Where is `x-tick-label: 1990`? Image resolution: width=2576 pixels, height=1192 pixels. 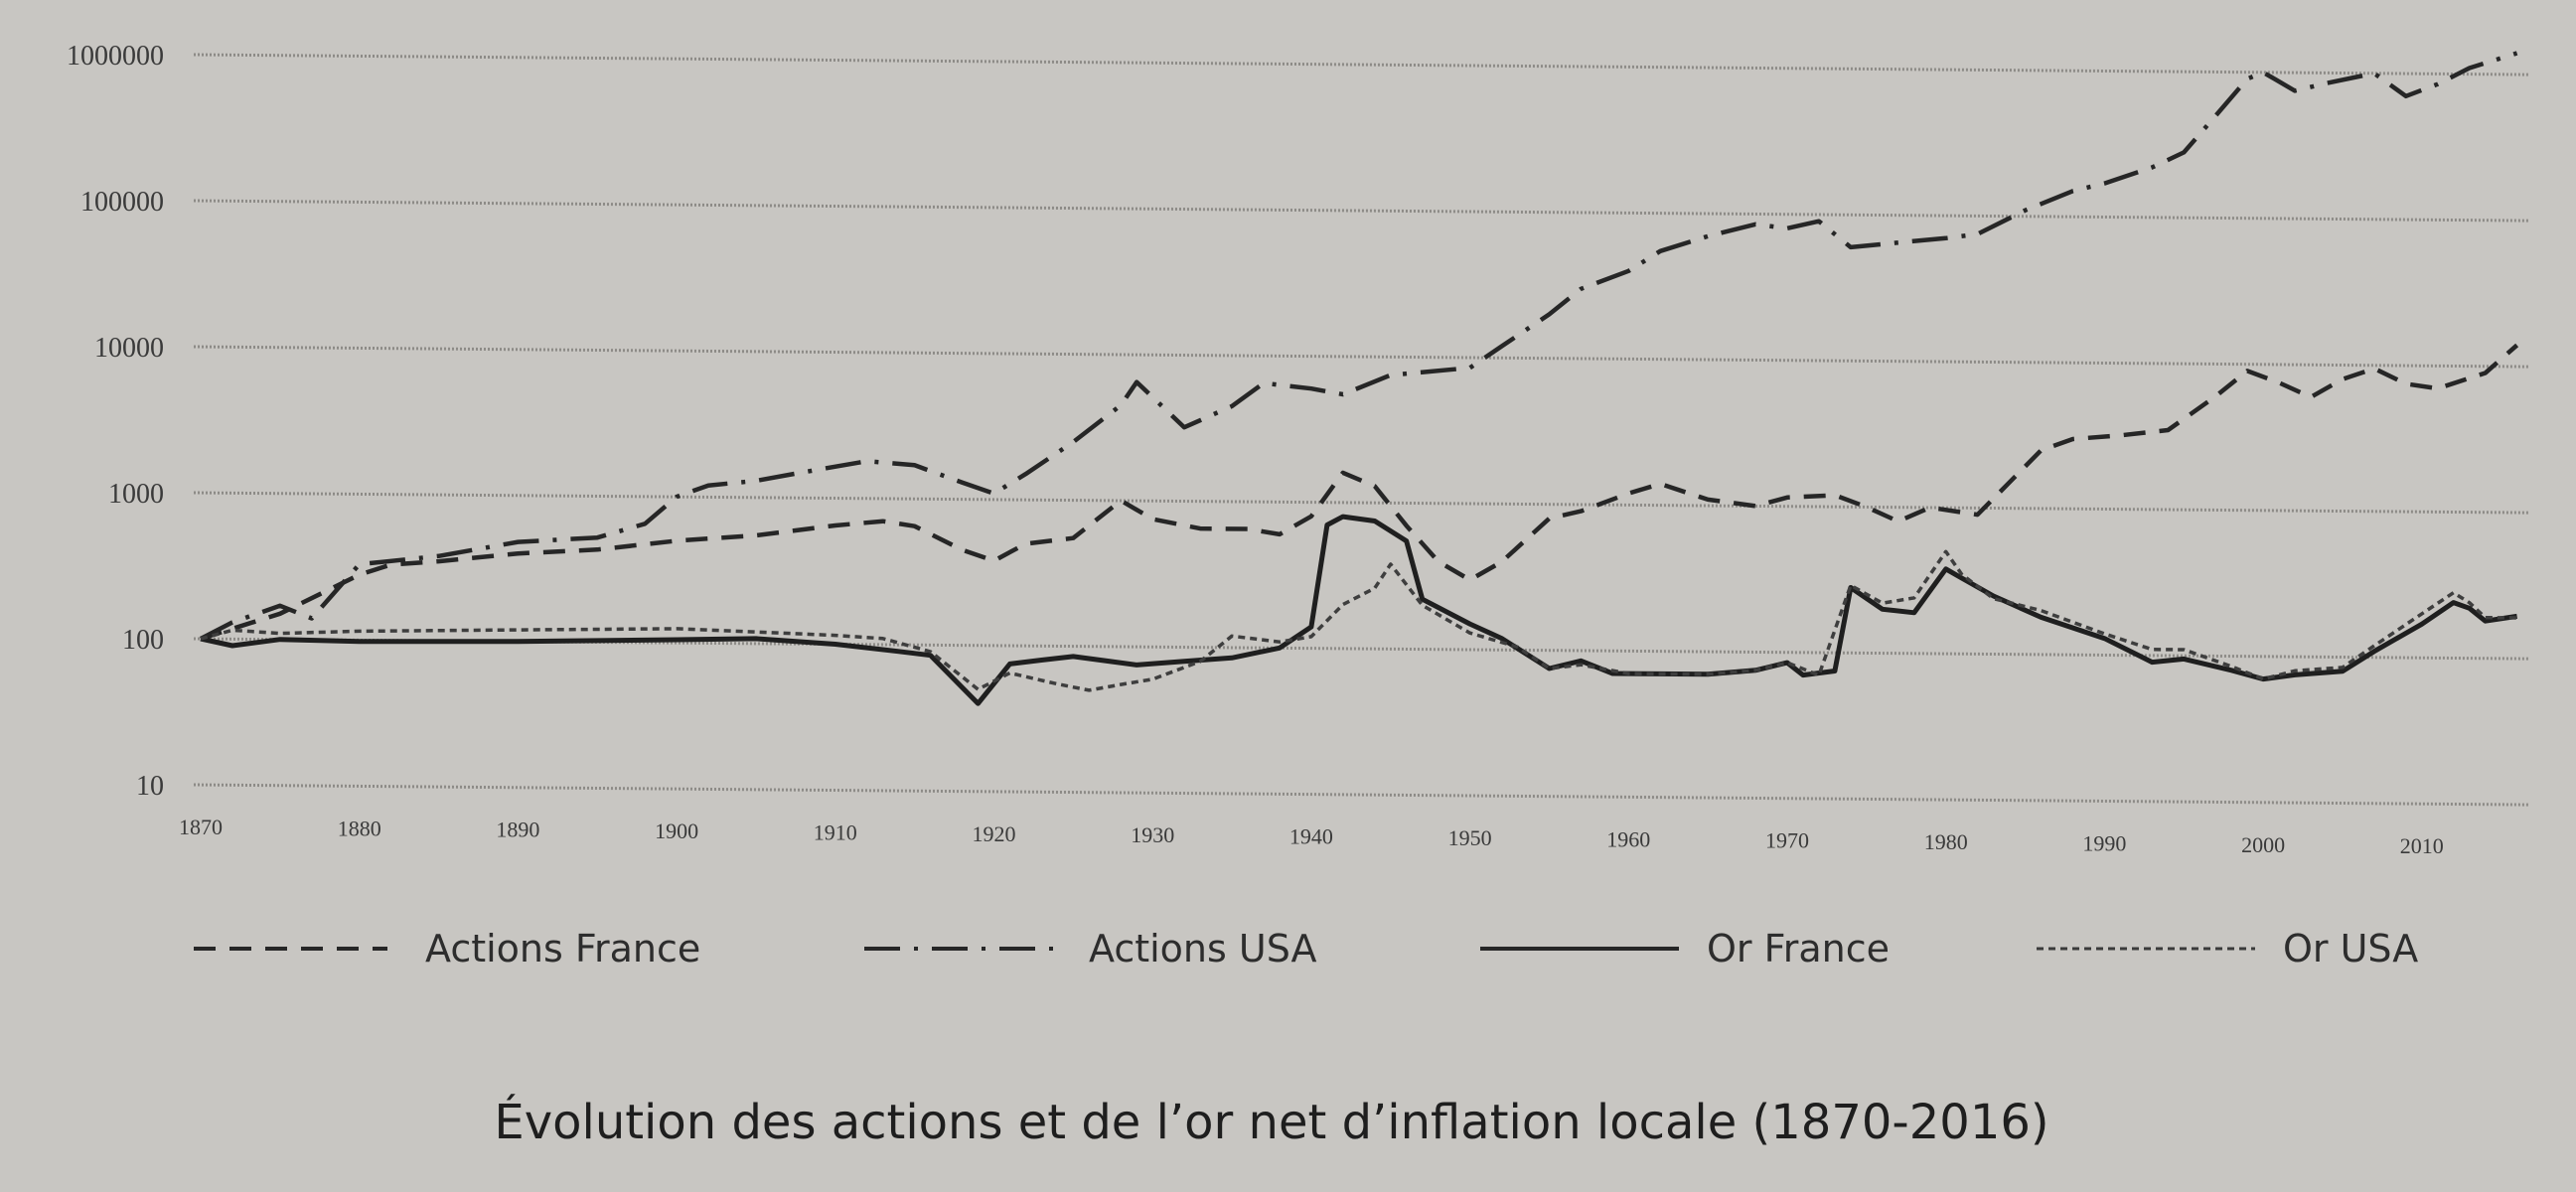 x-tick-label: 1990 is located at coordinates (2104, 842).